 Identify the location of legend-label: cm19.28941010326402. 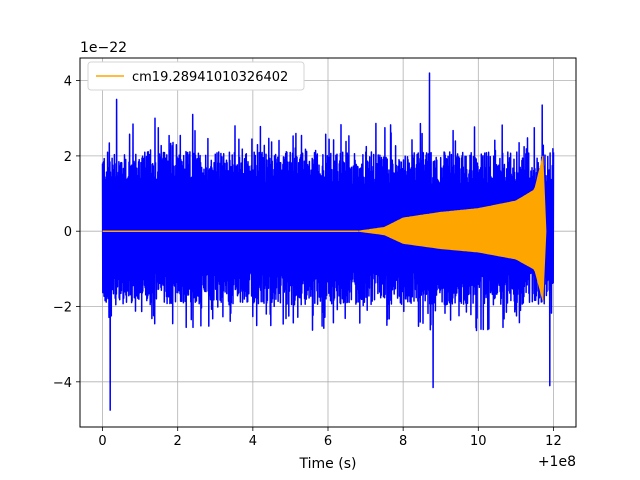
(210, 77).